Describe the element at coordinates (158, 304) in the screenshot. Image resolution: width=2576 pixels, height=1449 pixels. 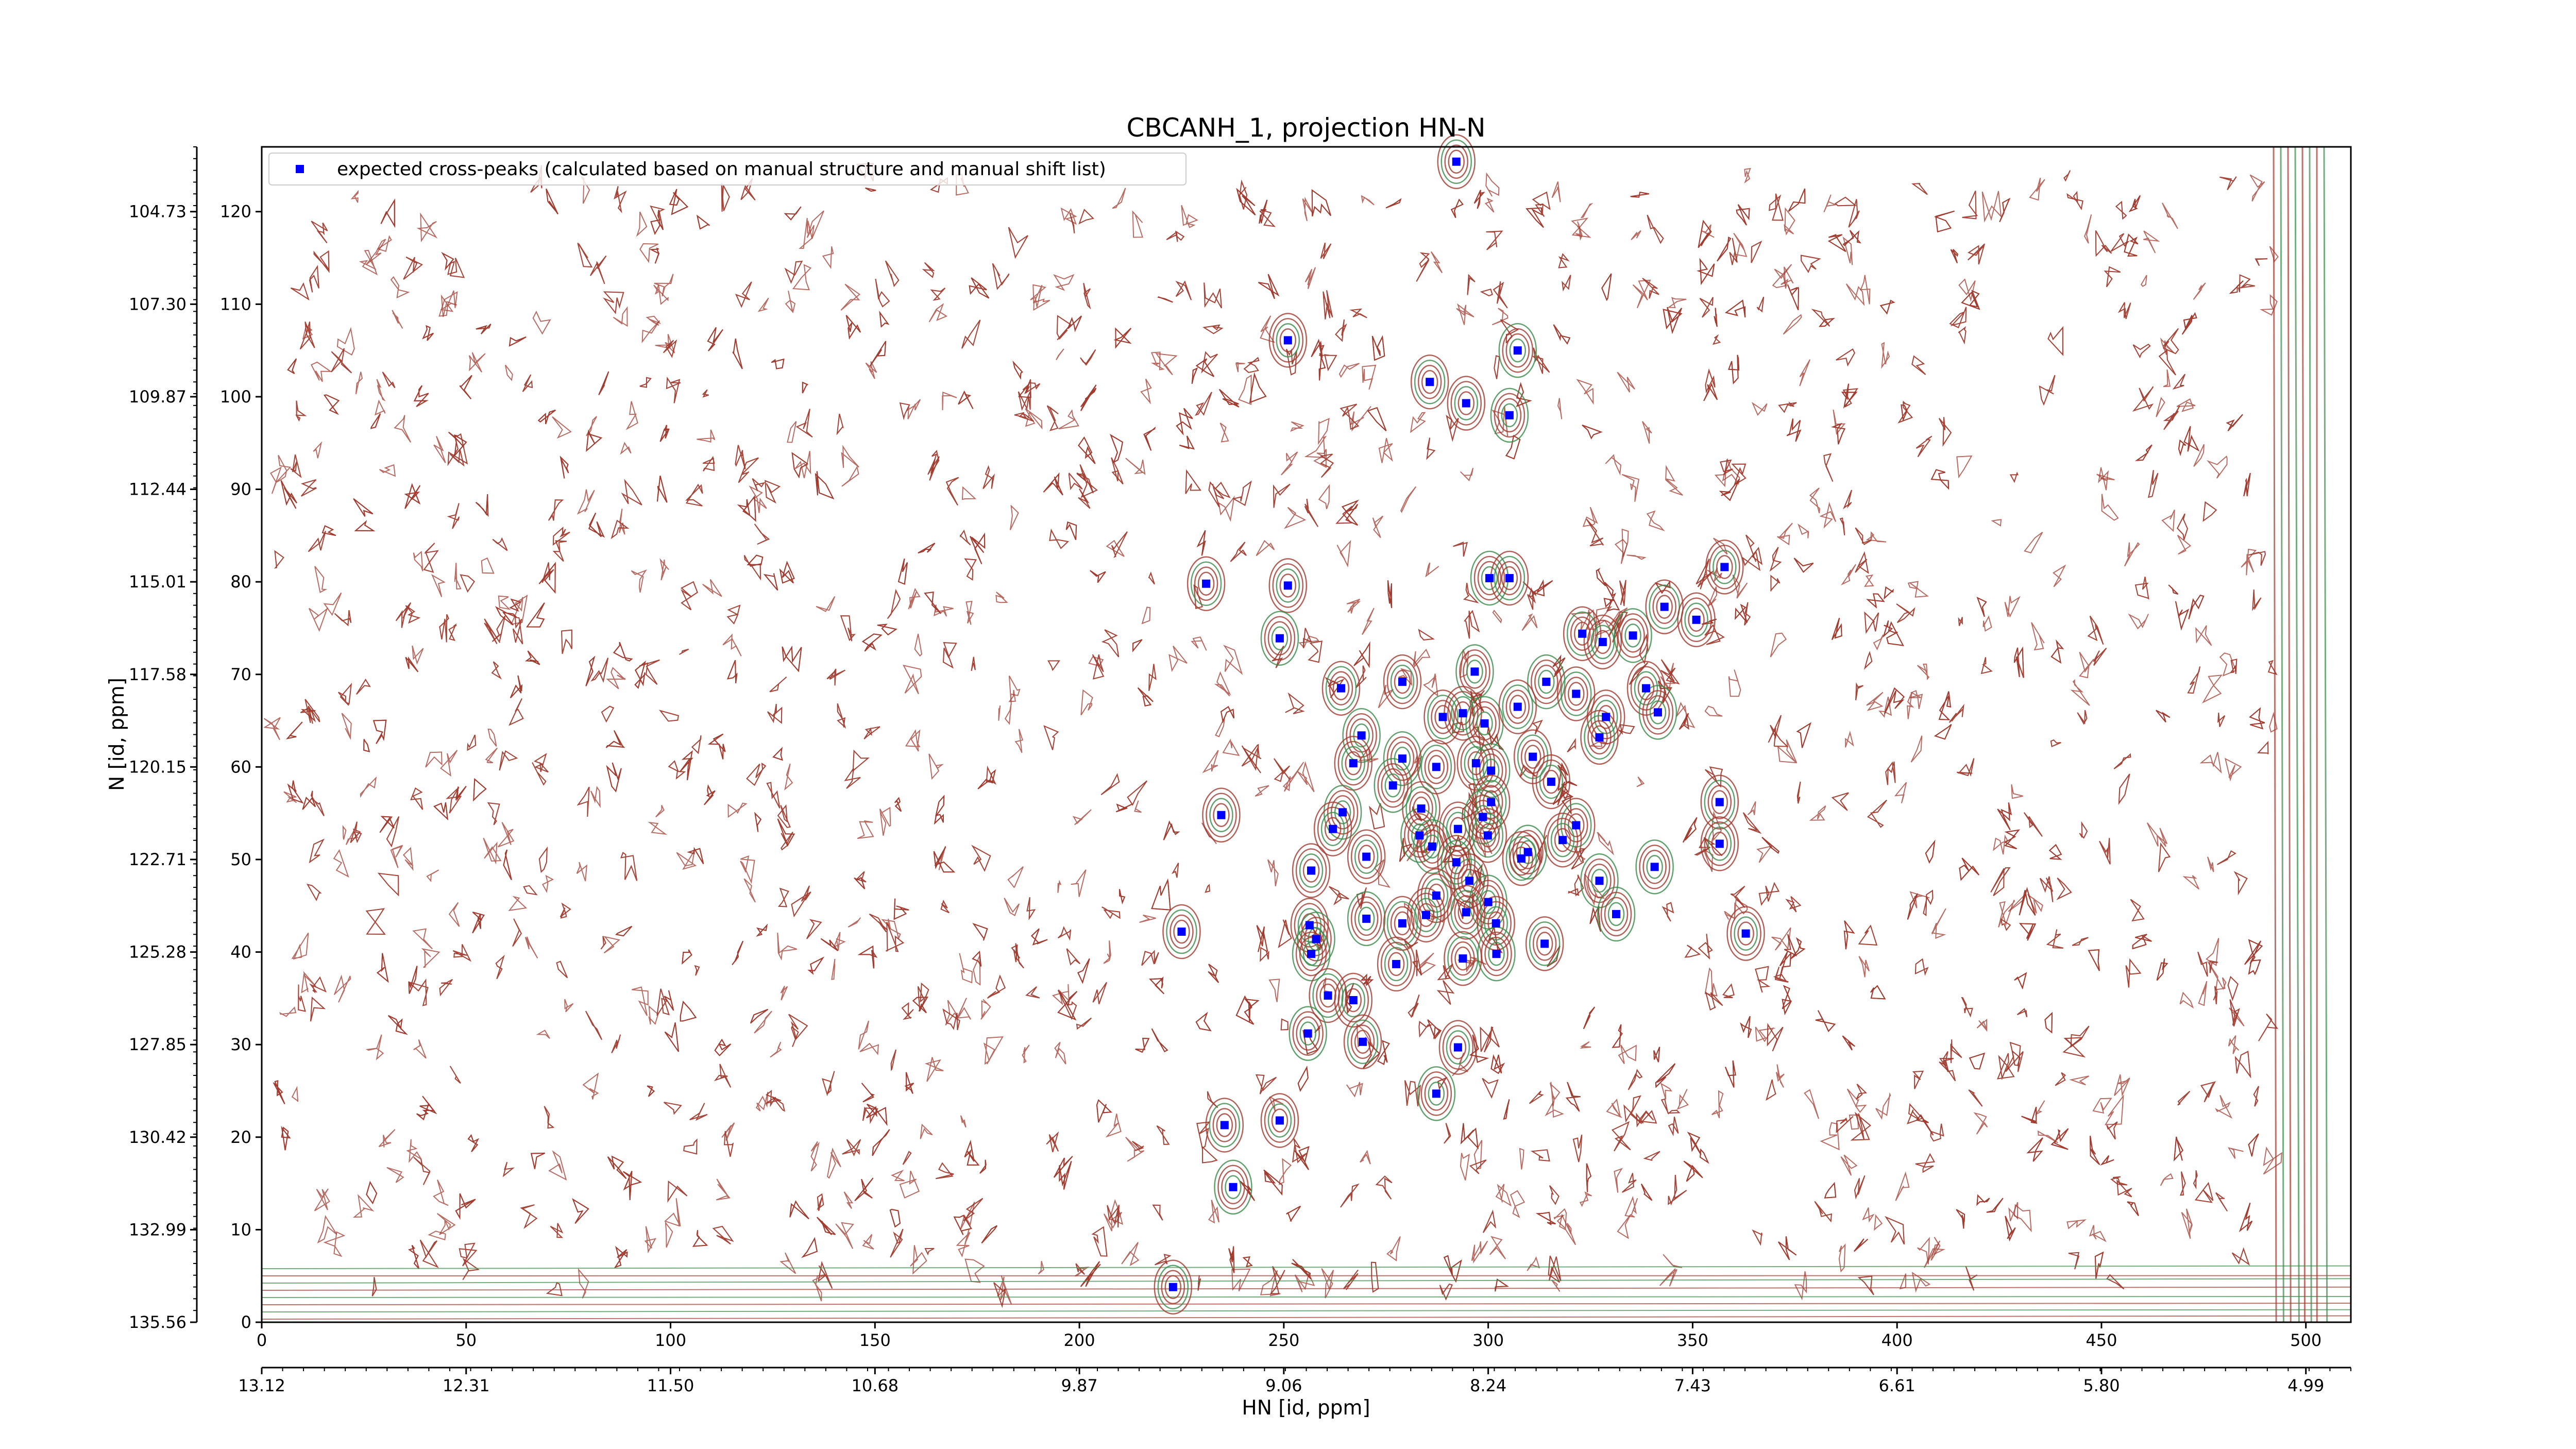
I see `secondary-y-tick-label: 107.30` at that location.